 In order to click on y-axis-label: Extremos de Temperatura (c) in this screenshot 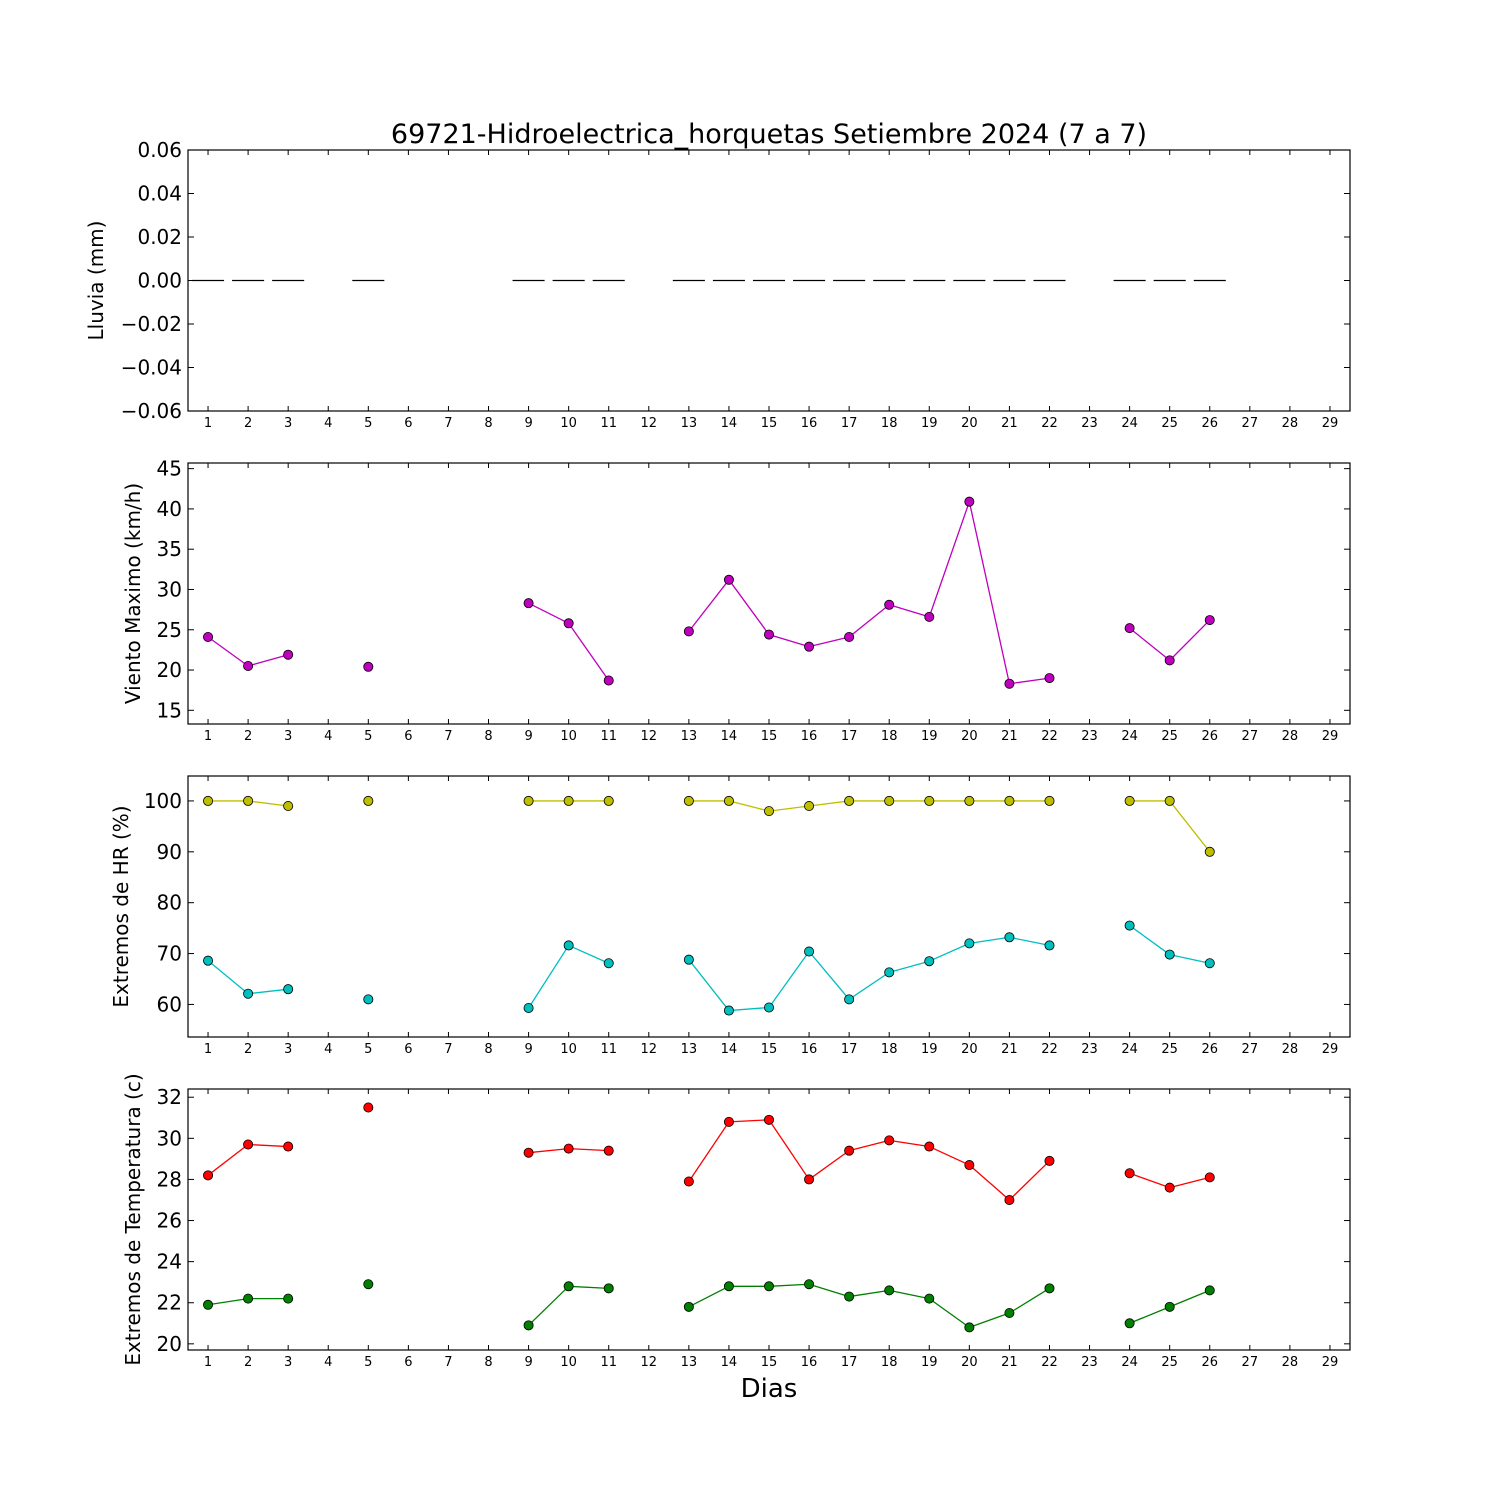, I will do `click(133, 1219)`.